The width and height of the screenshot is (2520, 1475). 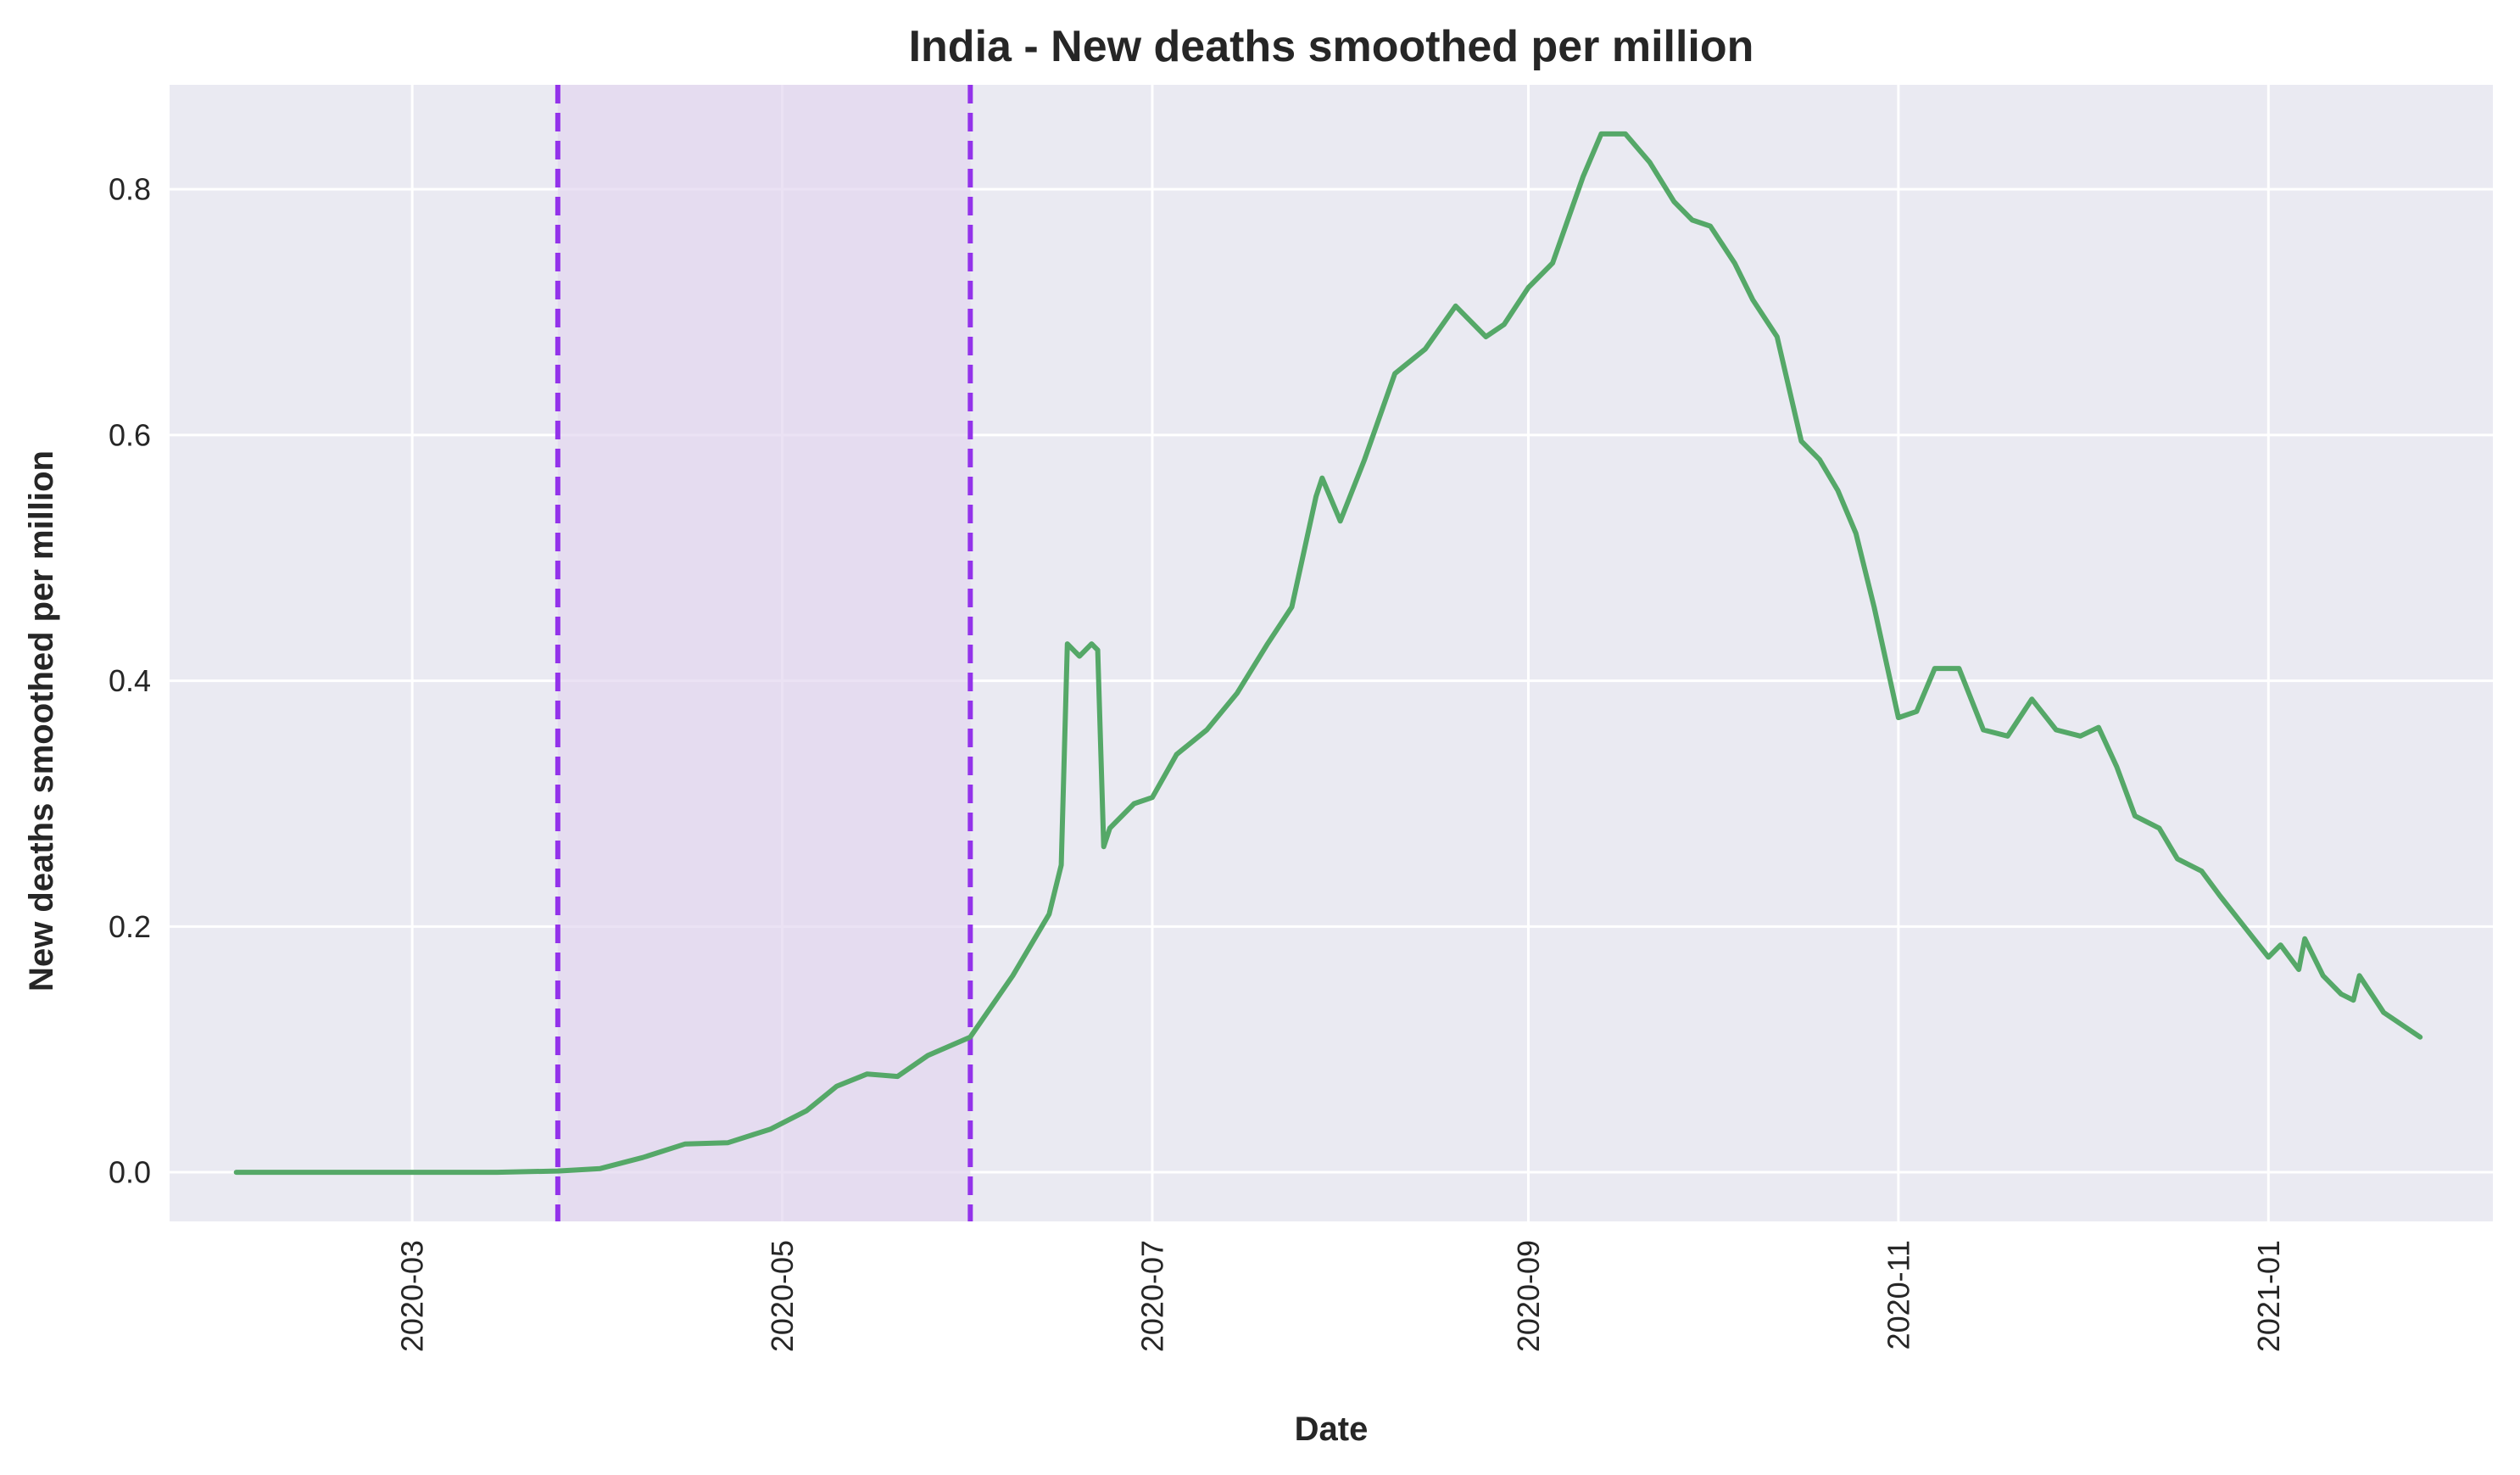 What do you see at coordinates (130, 434) in the screenshot?
I see `y-tick-label: 0.6` at bounding box center [130, 434].